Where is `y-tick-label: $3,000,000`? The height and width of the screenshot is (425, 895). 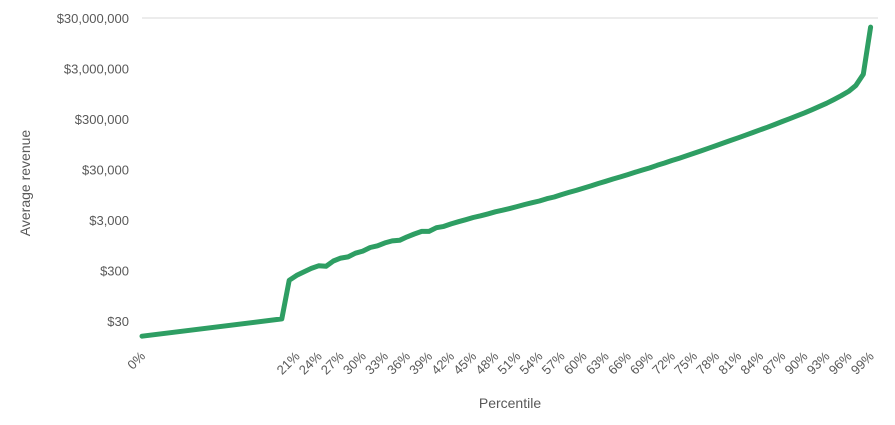
y-tick-label: $3,000,000 is located at coordinates (96, 69).